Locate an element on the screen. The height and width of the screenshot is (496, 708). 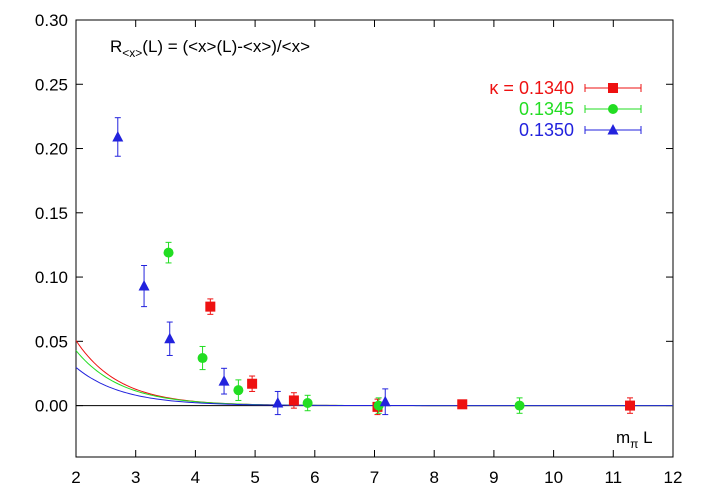
x-tick-label: 12 is located at coordinates (673, 477).